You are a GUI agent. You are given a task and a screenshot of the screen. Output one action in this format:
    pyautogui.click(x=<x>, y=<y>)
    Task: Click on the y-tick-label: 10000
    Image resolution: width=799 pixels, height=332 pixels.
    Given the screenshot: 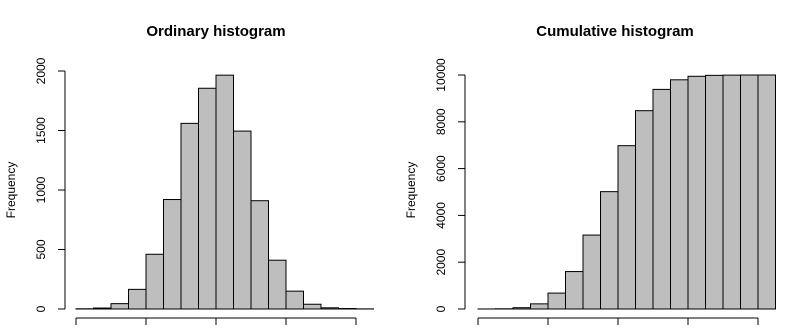 What is the action you would take?
    pyautogui.click(x=441, y=75)
    